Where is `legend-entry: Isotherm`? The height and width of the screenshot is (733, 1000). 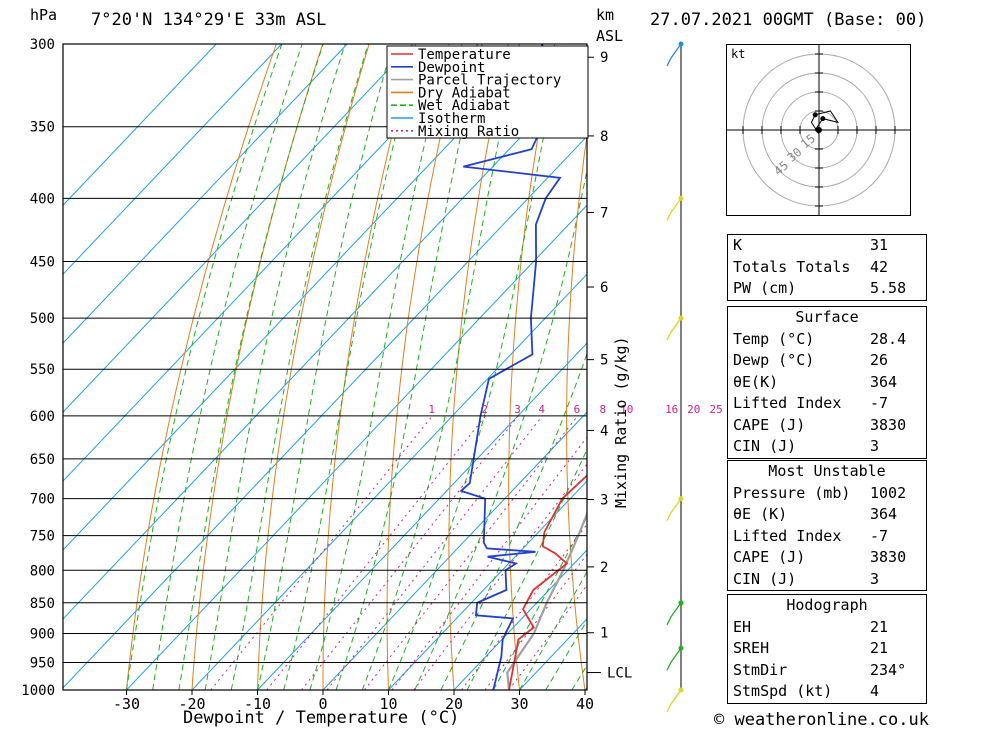 legend-entry: Isotherm is located at coordinates (451, 119).